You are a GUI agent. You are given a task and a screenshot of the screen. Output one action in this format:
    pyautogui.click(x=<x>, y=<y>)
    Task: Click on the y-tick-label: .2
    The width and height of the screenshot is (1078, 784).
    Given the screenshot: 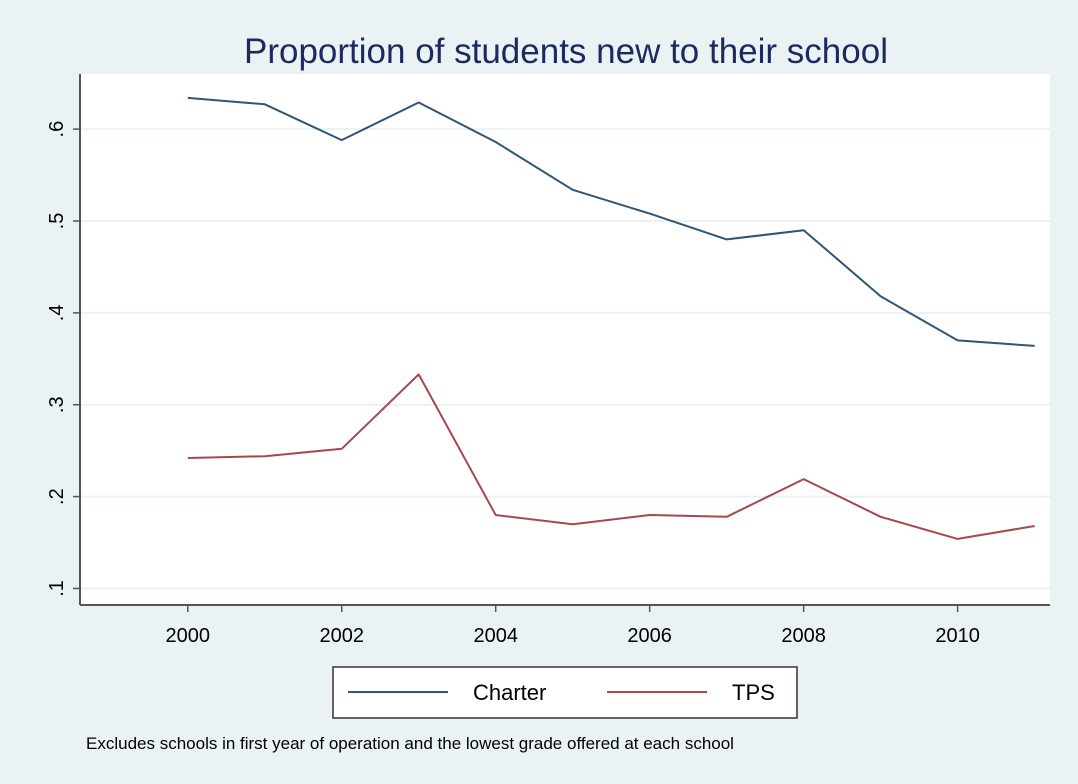 What is the action you would take?
    pyautogui.click(x=57, y=496)
    